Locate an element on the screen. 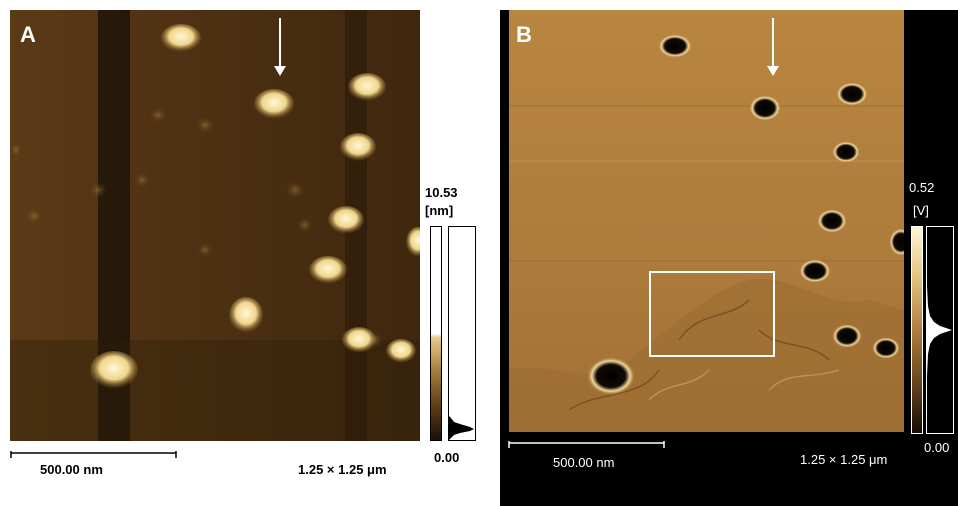 The width and height of the screenshot is (958, 506). panel-b-colorbar-unit: [V] is located at coordinates (921, 210).